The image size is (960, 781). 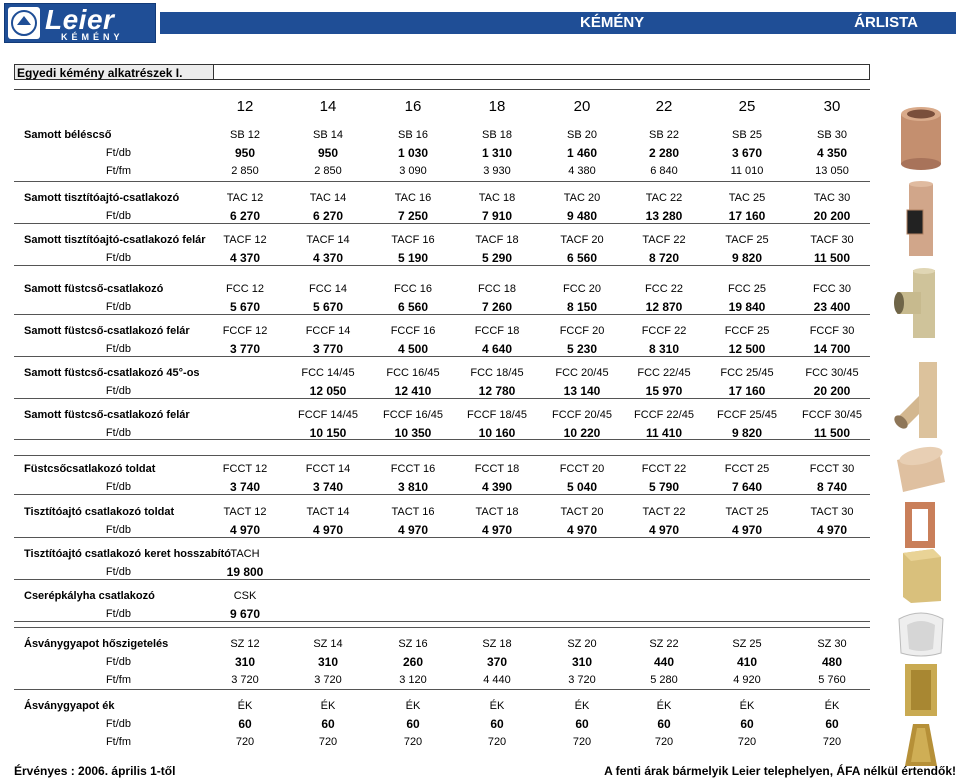 I want to click on product-code: TACF 14, so click(x=328, y=240).